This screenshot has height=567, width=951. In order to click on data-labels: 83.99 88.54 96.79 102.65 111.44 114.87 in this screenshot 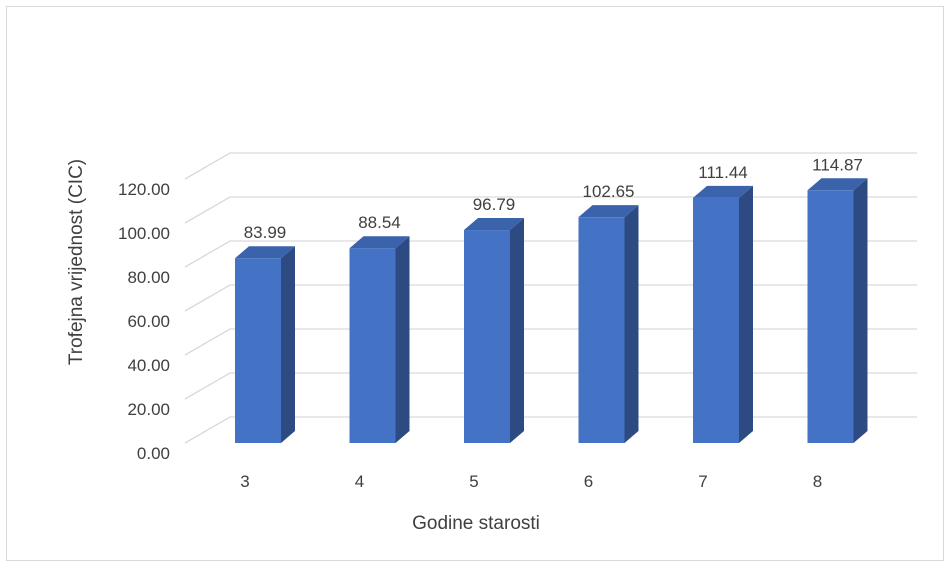, I will do `click(553, 198)`.